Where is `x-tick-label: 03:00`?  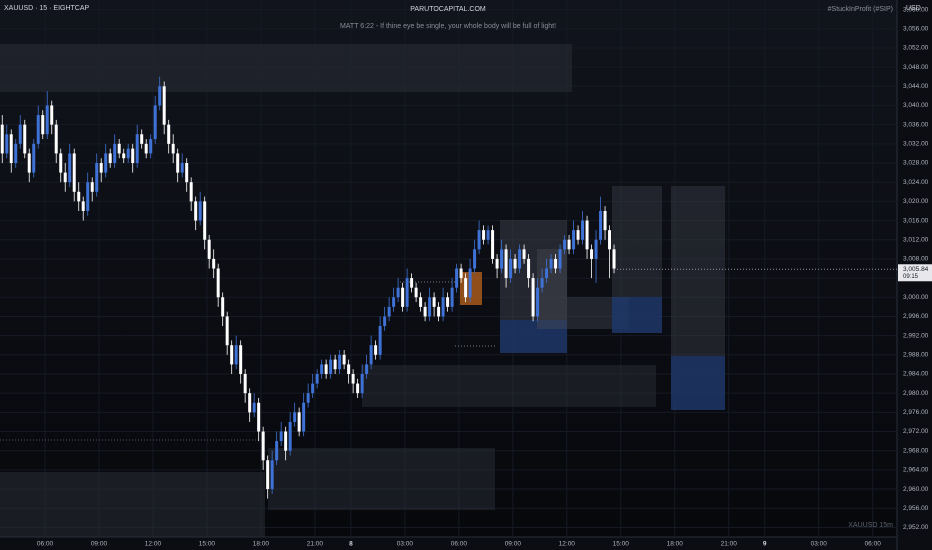 x-tick-label: 03:00 is located at coordinates (405, 544).